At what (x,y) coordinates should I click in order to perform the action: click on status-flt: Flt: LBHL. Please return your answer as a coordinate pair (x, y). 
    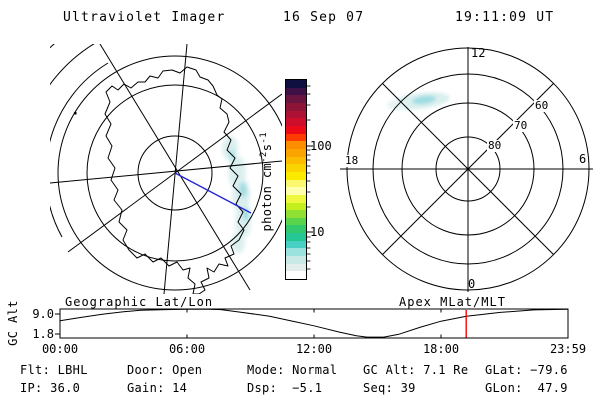
    Looking at the image, I should click on (54, 370).